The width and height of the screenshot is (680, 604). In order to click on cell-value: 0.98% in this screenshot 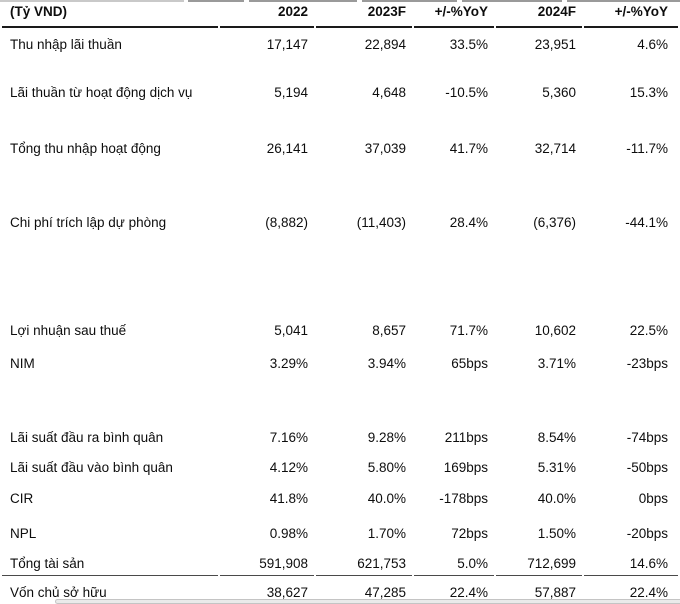, I will do `click(288, 533)`.